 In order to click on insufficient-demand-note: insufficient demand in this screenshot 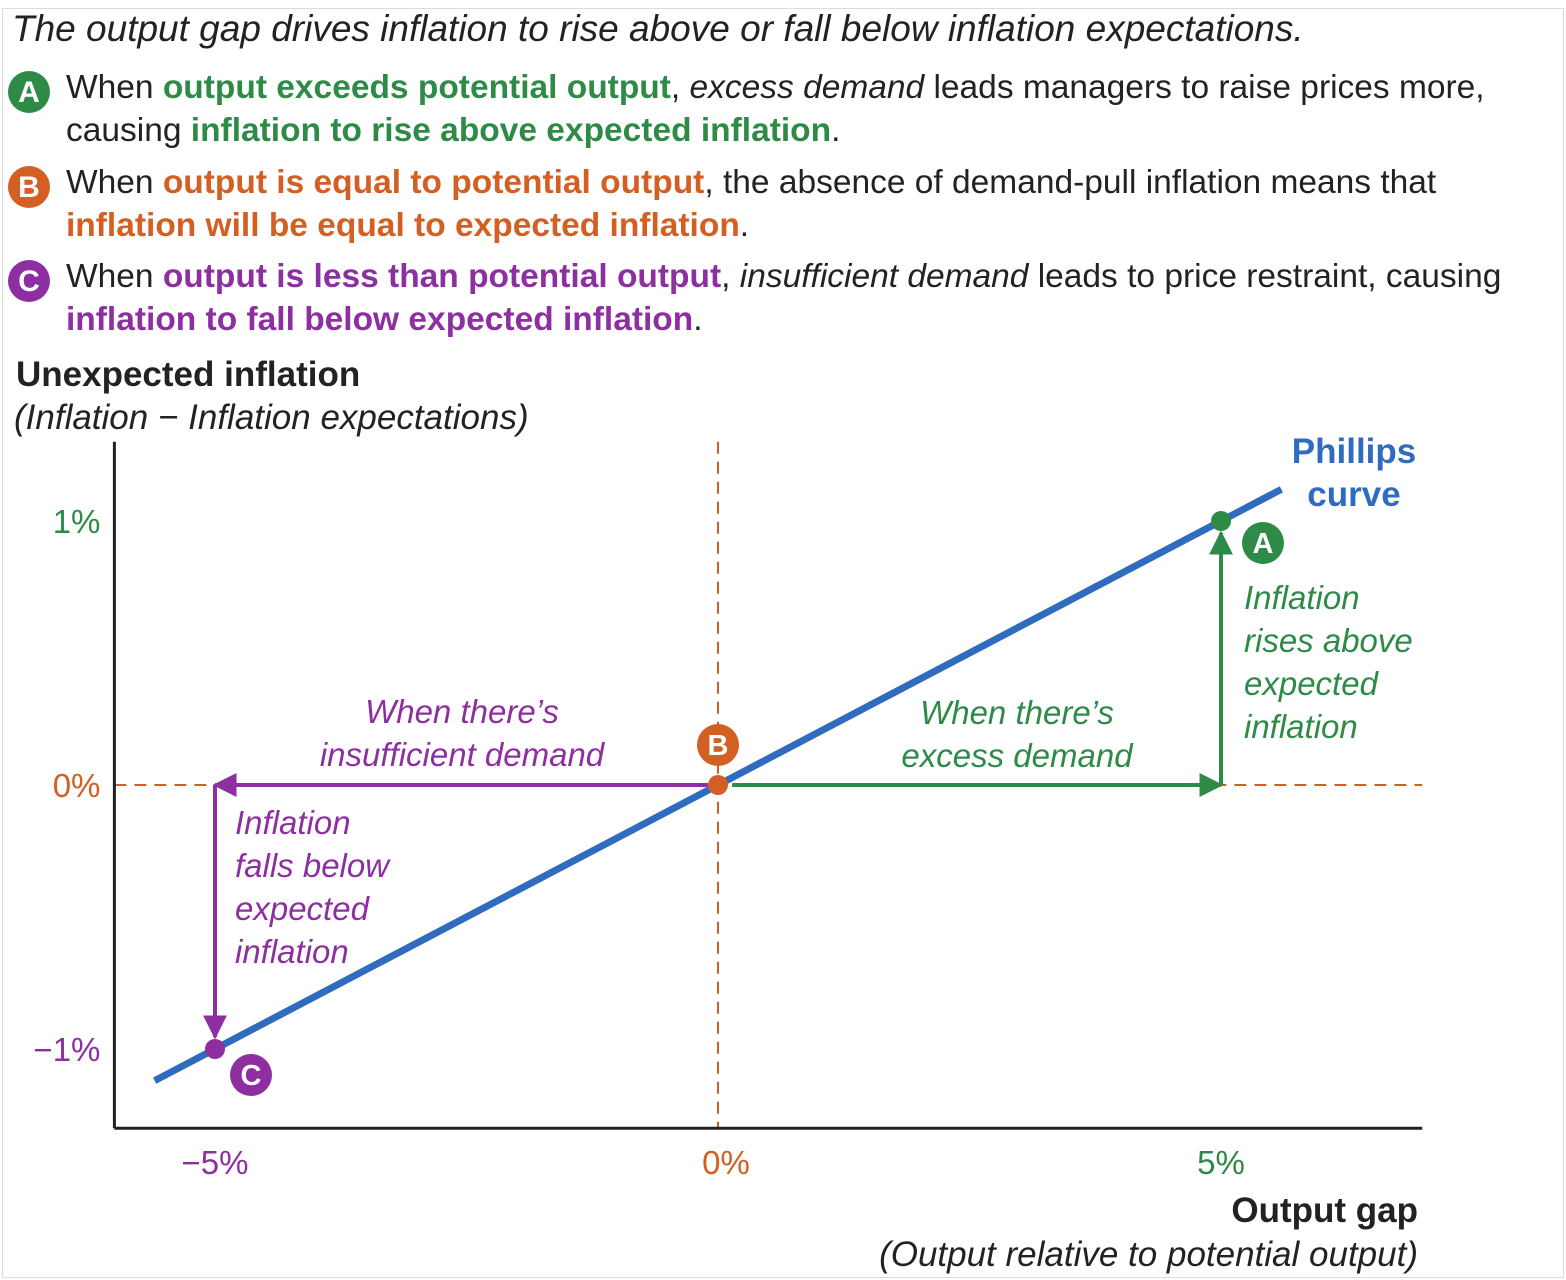, I will do `click(463, 754)`.